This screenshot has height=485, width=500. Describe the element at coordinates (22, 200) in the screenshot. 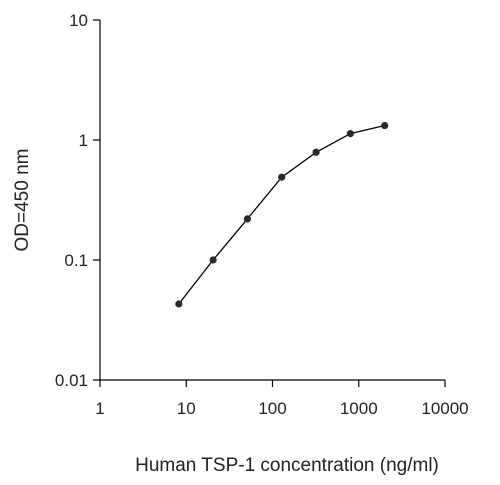

I see `y-axis-title: OD=450 nm` at that location.